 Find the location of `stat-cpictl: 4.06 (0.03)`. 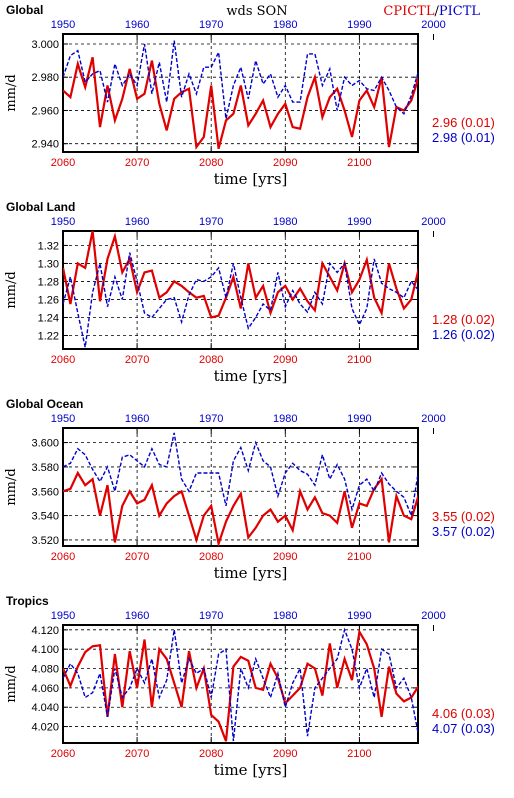

stat-cpictl: 4.06 (0.03) is located at coordinates (463, 713).